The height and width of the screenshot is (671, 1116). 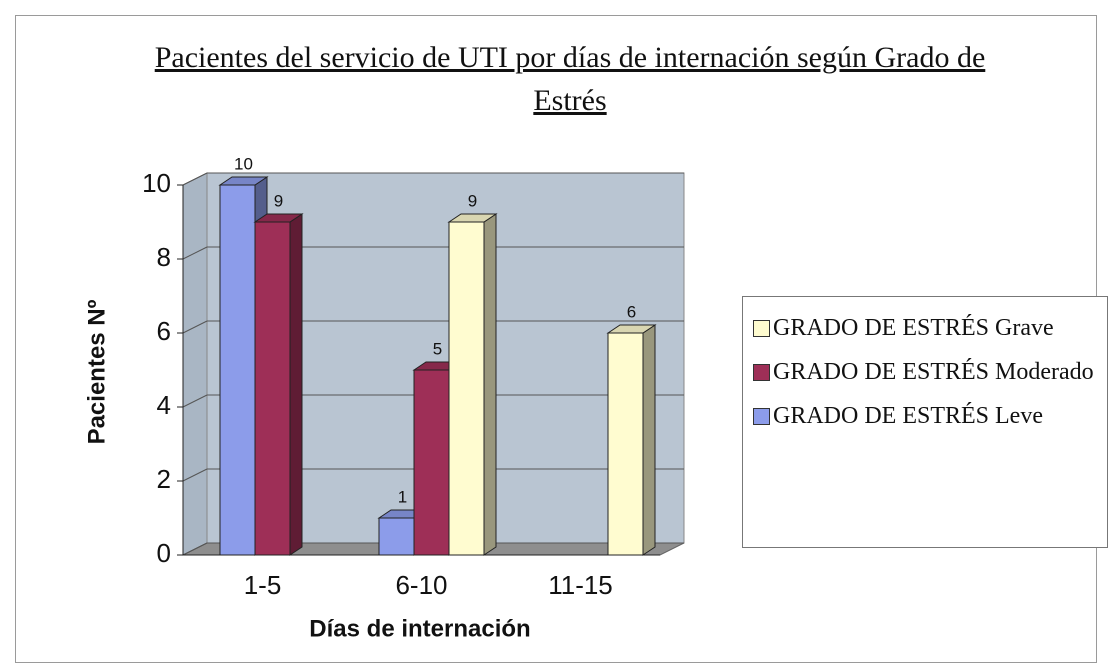 What do you see at coordinates (421, 585) in the screenshot?
I see `x-tick-label: 6-10` at bounding box center [421, 585].